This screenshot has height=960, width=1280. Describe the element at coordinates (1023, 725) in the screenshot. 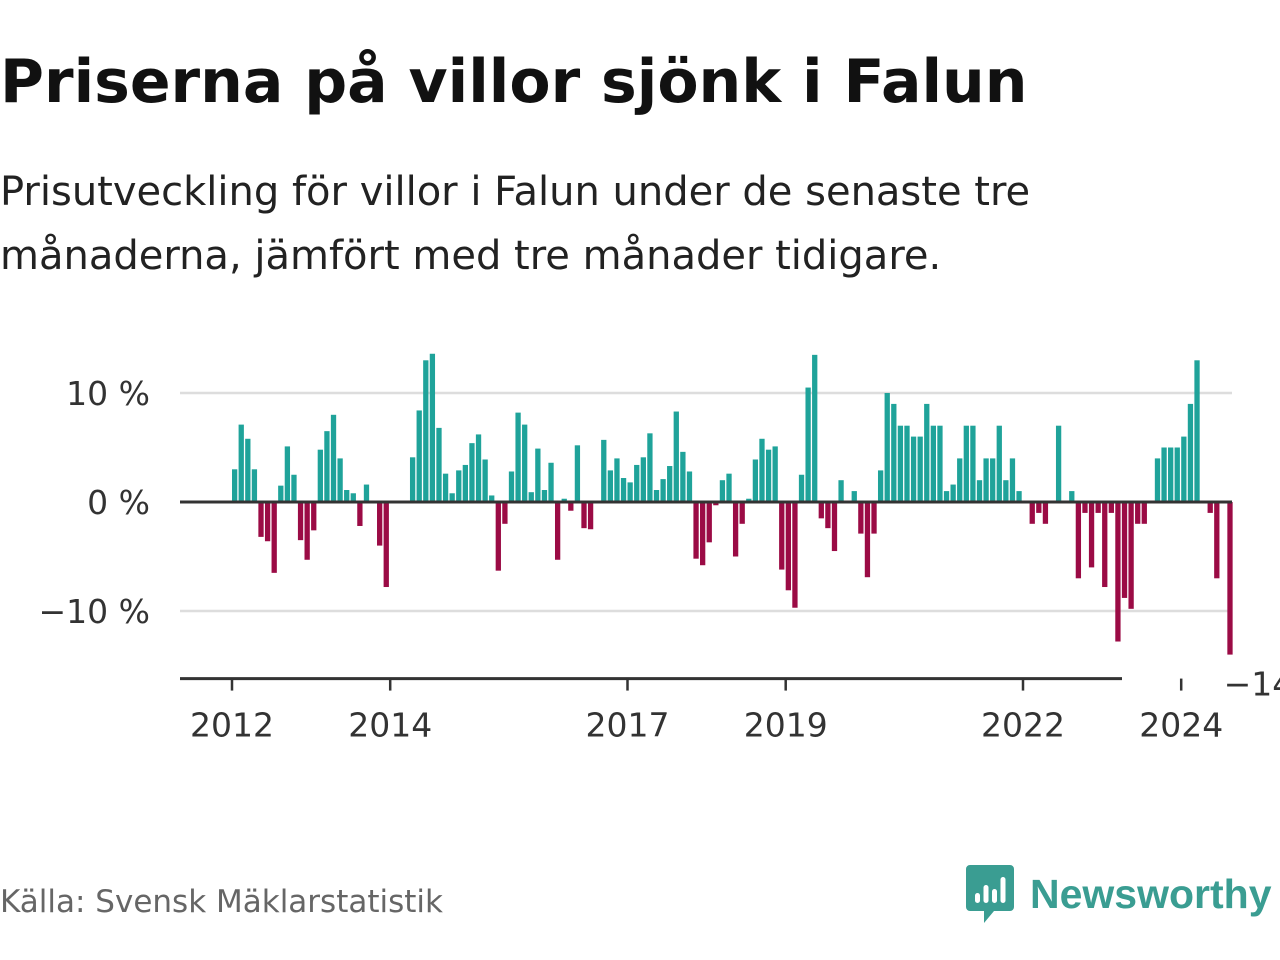

I see `x-tick-label: 2022` at that location.